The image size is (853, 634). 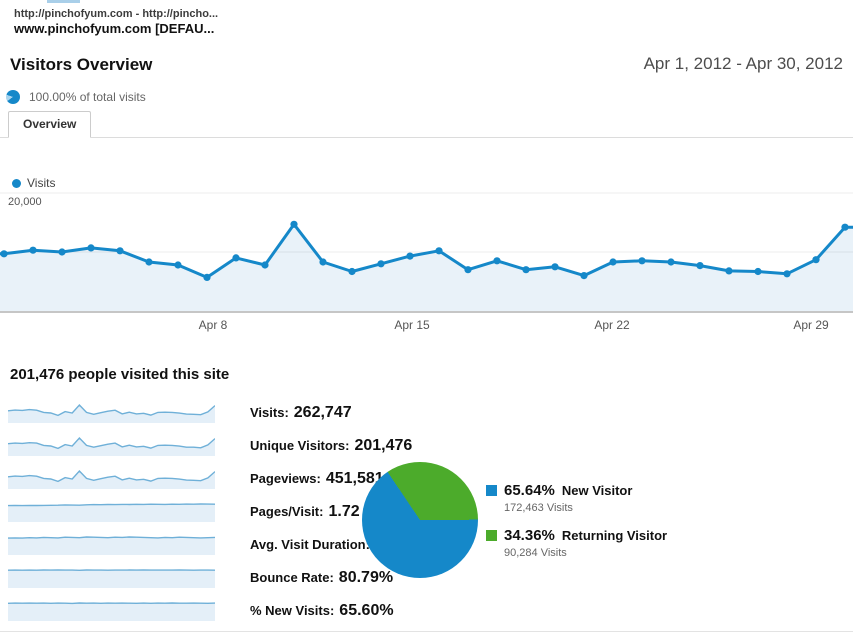 What do you see at coordinates (223, 412) in the screenshot?
I see `metric-row-visits: Visits: 262,747` at bounding box center [223, 412].